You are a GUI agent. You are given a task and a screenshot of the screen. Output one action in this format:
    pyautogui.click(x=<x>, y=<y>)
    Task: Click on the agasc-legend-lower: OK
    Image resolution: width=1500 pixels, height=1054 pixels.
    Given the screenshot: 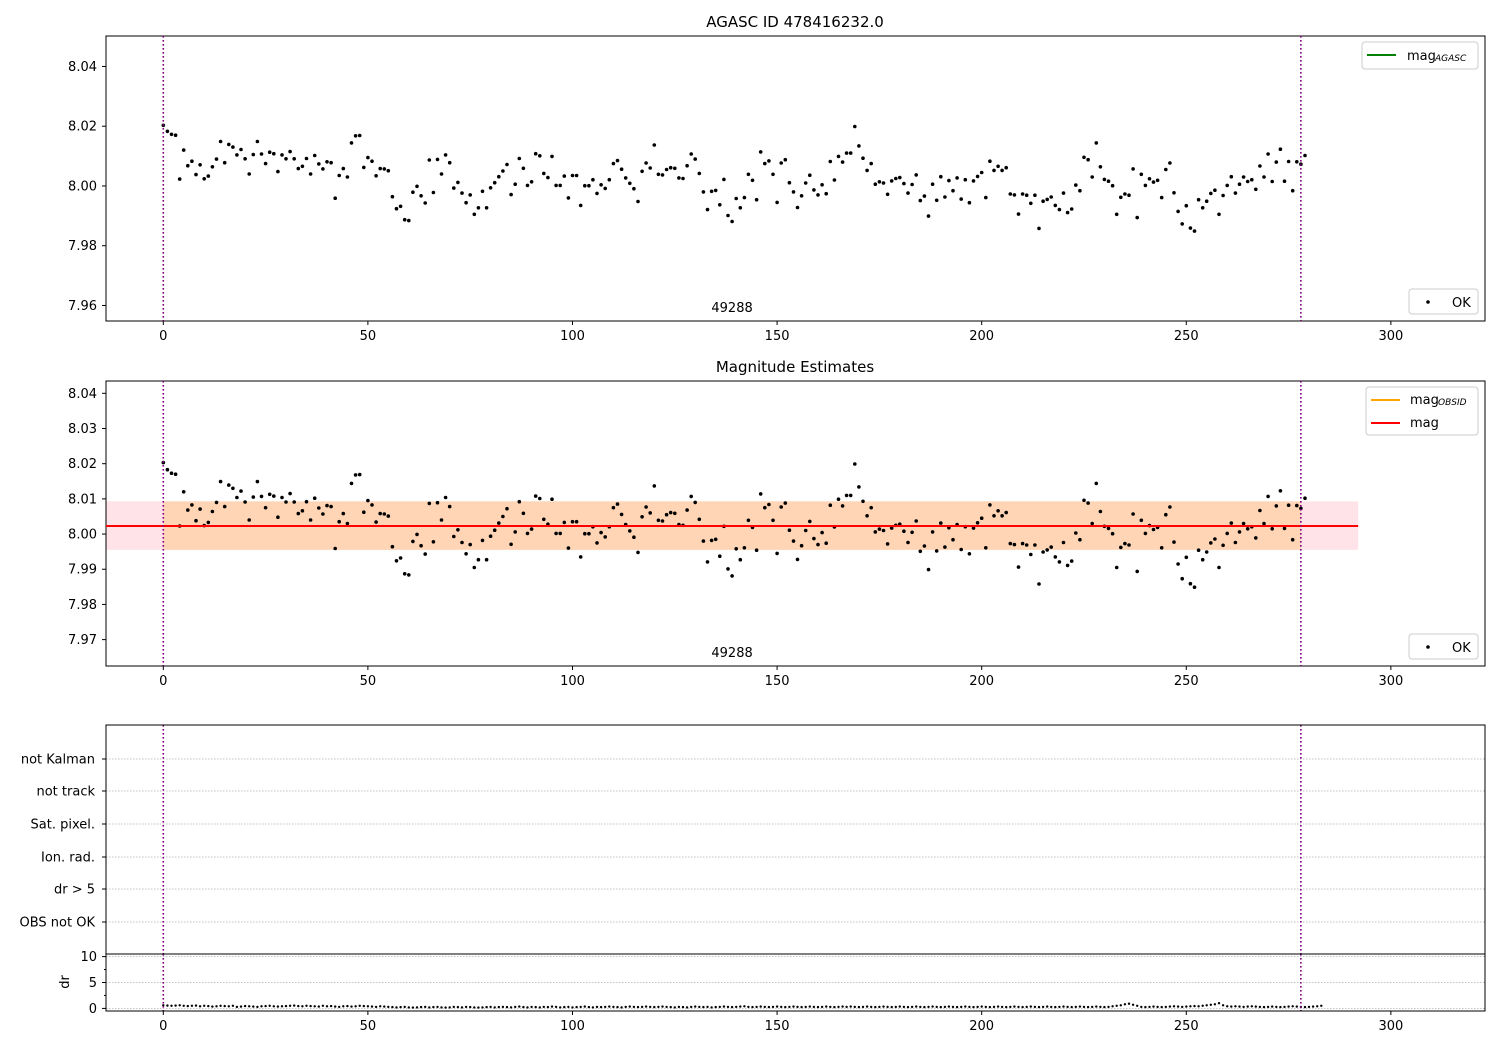 What is the action you would take?
    pyautogui.click(x=1443, y=301)
    